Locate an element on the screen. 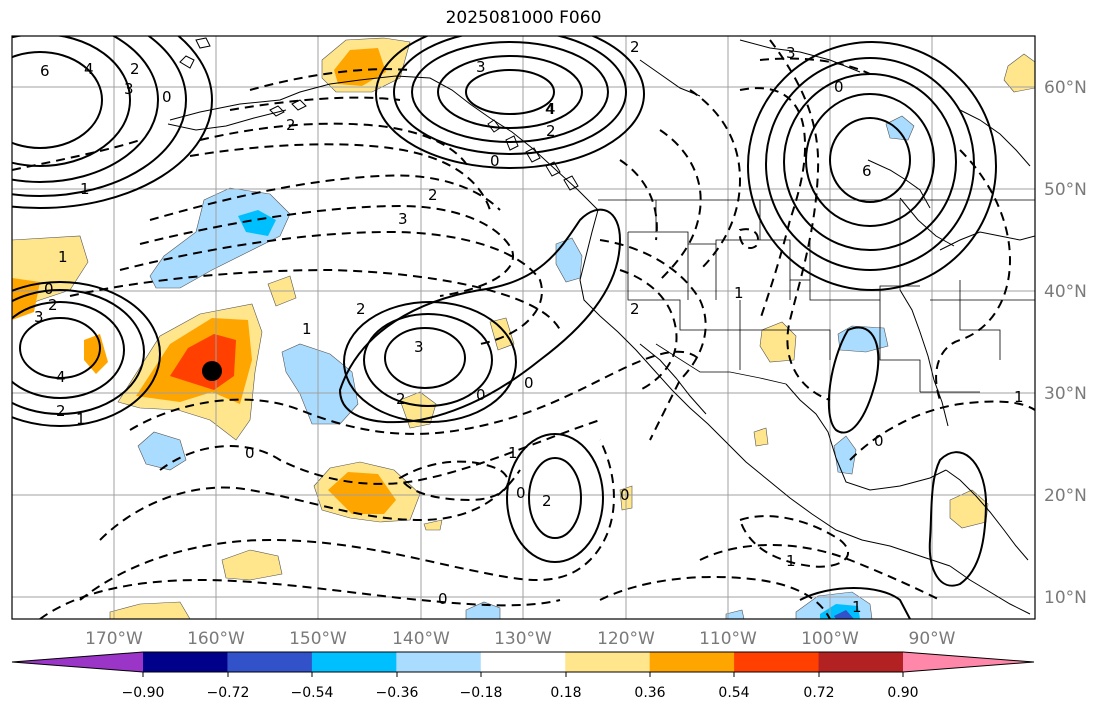 The width and height of the screenshot is (1105, 712). location-marker is located at coordinates (212, 371).